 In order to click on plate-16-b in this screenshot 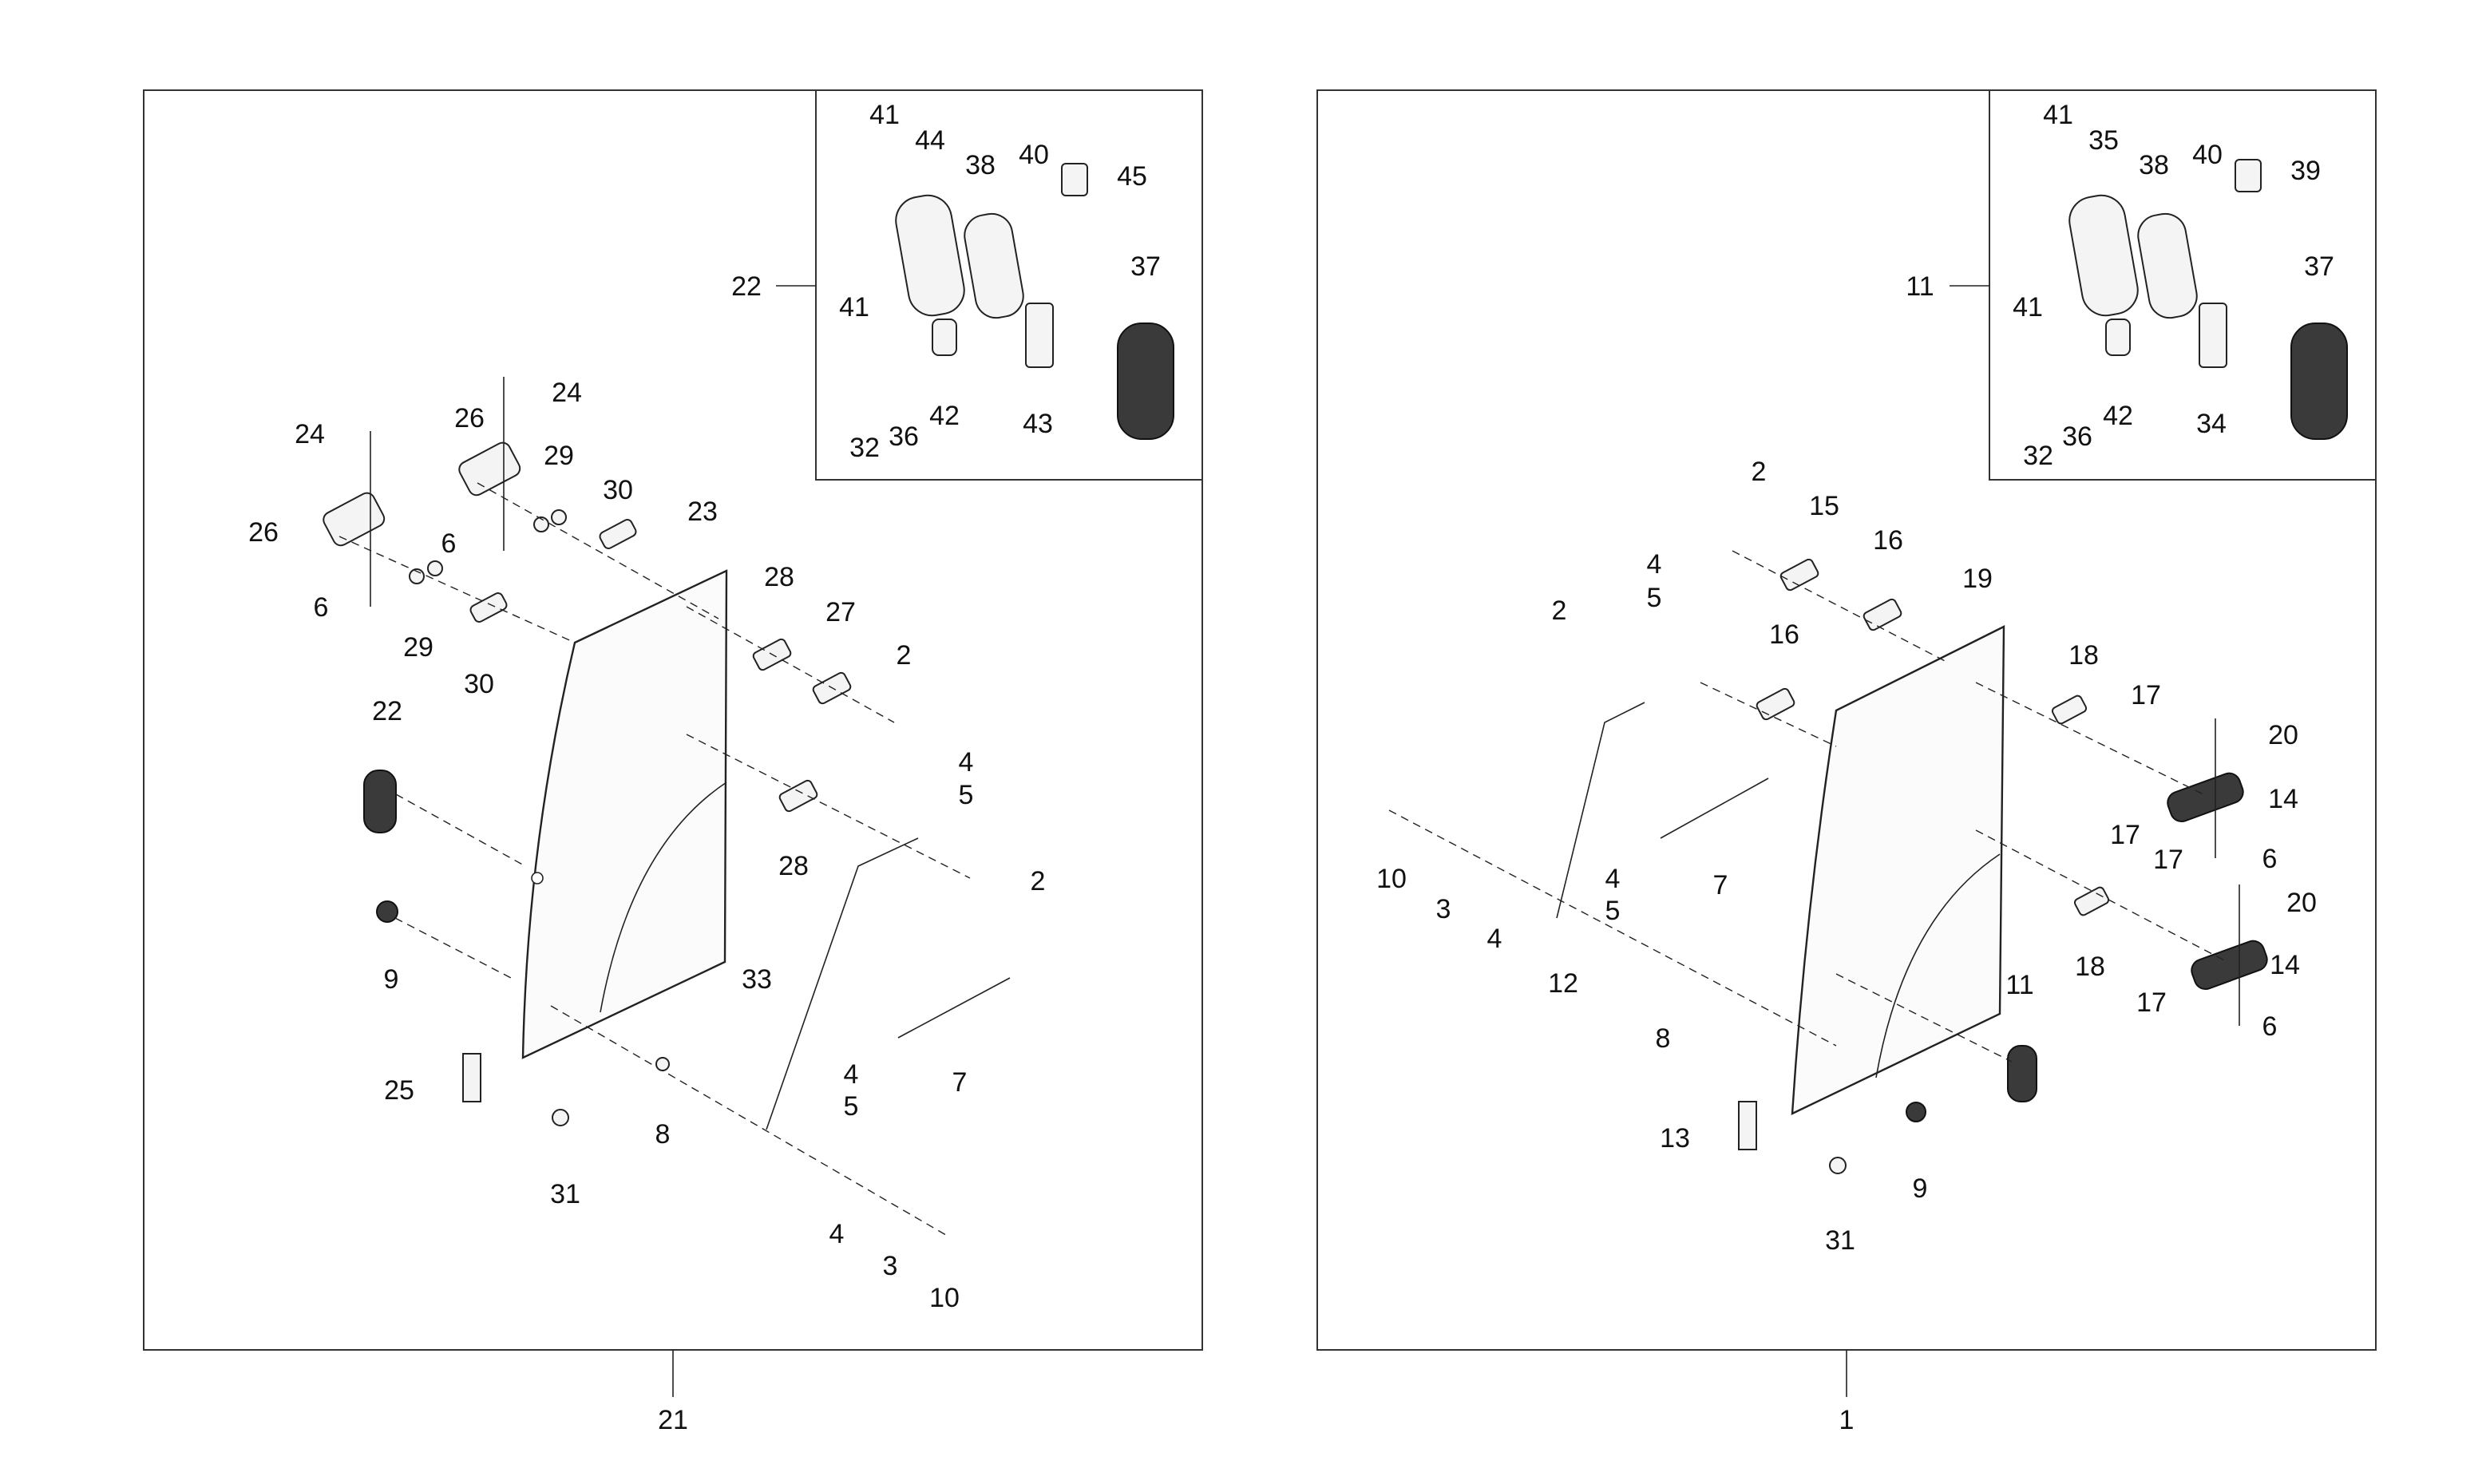, I will do `click(1775, 704)`.